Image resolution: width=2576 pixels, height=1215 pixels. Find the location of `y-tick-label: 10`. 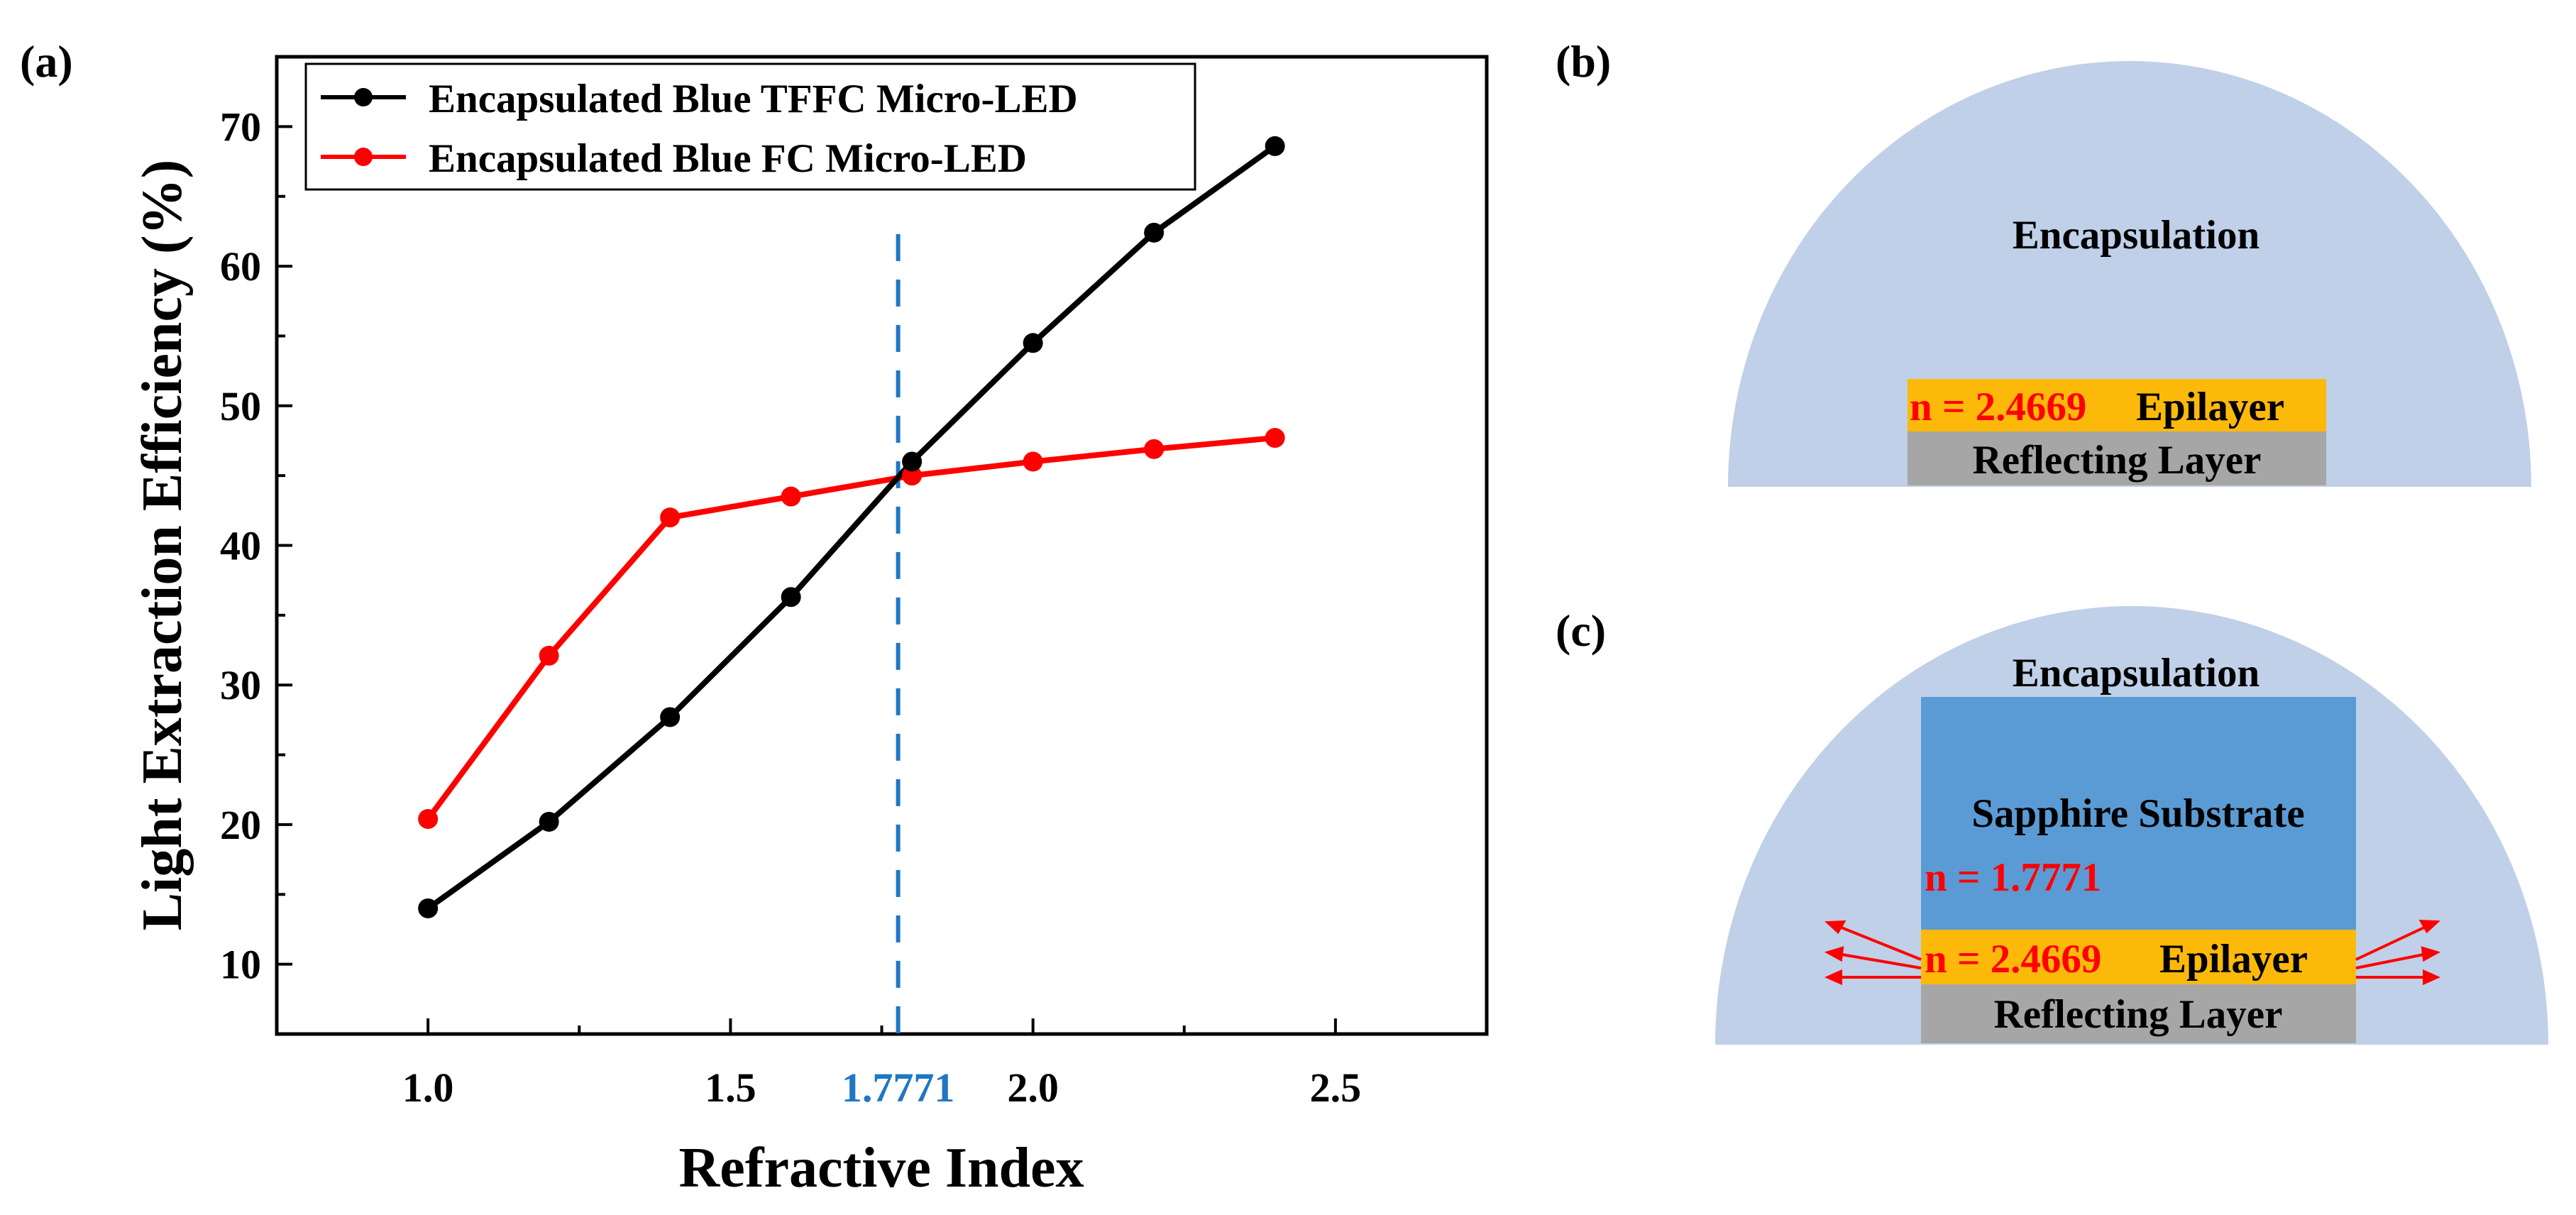

y-tick-label: 10 is located at coordinates (240, 965).